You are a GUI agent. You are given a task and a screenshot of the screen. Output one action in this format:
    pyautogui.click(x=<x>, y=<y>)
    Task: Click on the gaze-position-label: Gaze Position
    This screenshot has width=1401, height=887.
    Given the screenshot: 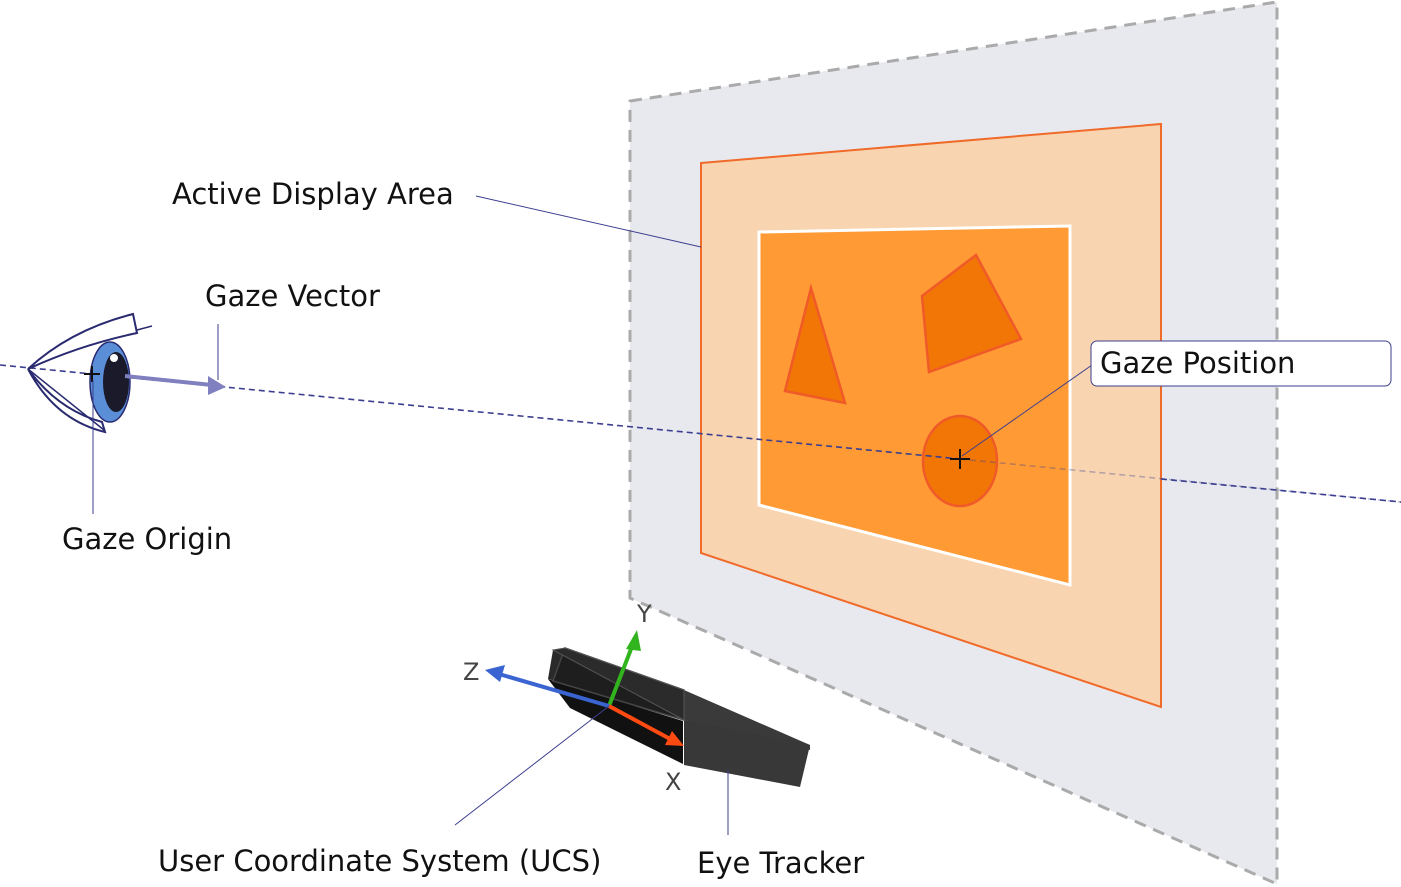 What is the action you would take?
    pyautogui.click(x=1197, y=363)
    